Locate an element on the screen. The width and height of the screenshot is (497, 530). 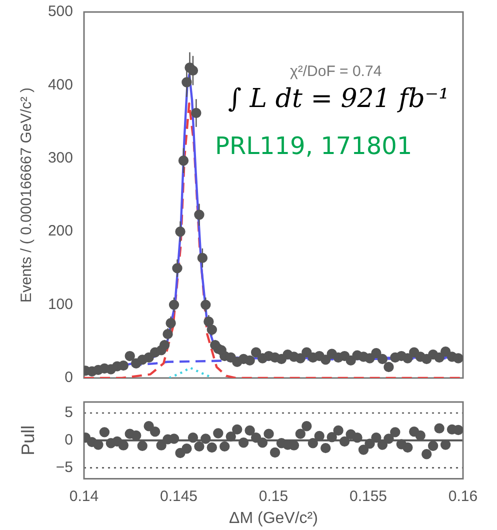
y-axis-title: Pull is located at coordinates (28, 440).